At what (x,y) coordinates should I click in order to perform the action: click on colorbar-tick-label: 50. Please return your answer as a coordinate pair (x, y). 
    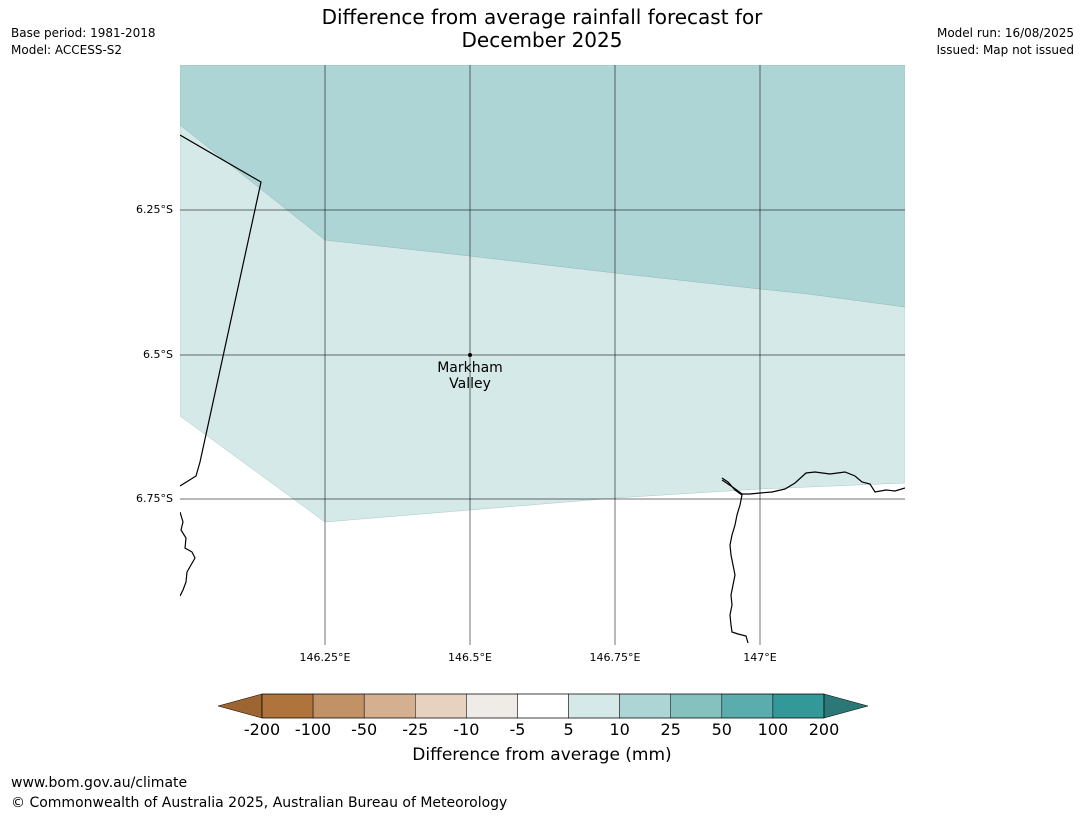
    Looking at the image, I should click on (721, 729).